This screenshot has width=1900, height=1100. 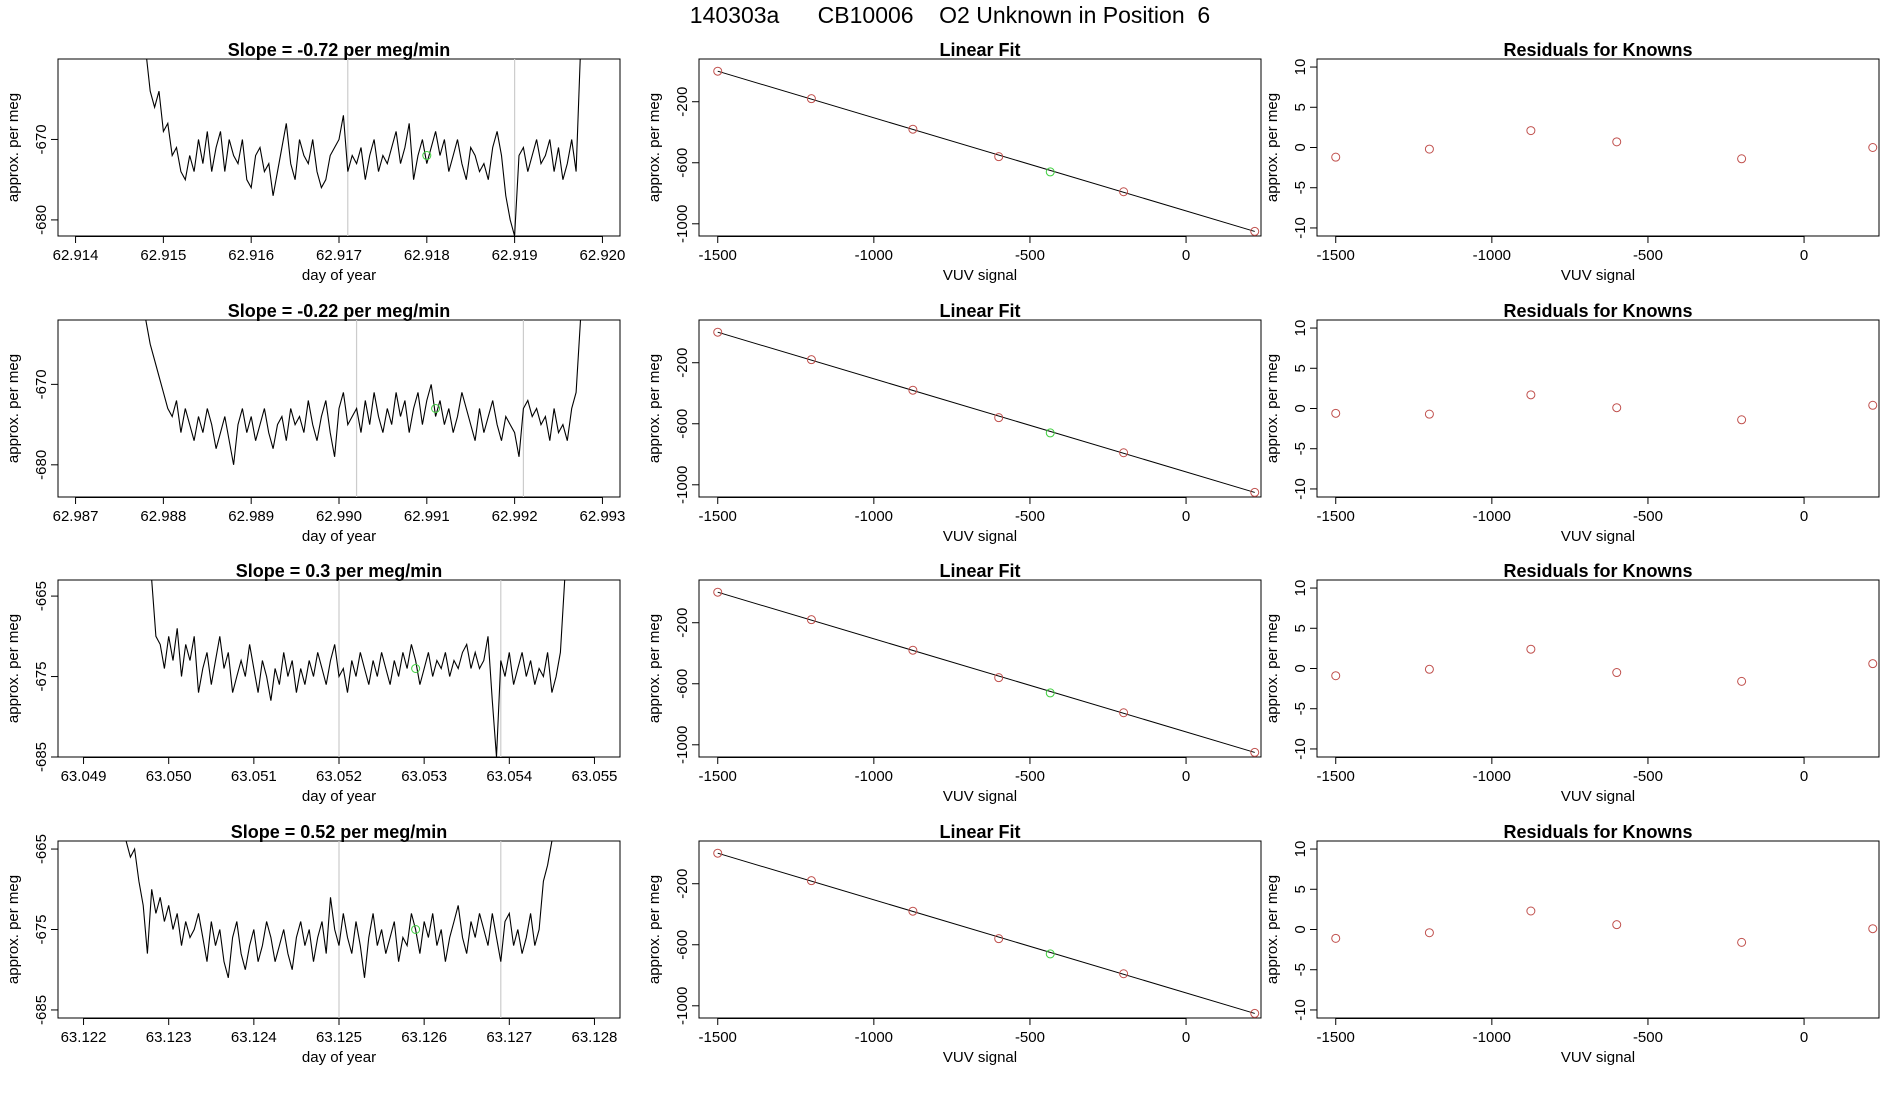 I want to click on linearfit-1-y-tick-label: -200, so click(x=682, y=102).